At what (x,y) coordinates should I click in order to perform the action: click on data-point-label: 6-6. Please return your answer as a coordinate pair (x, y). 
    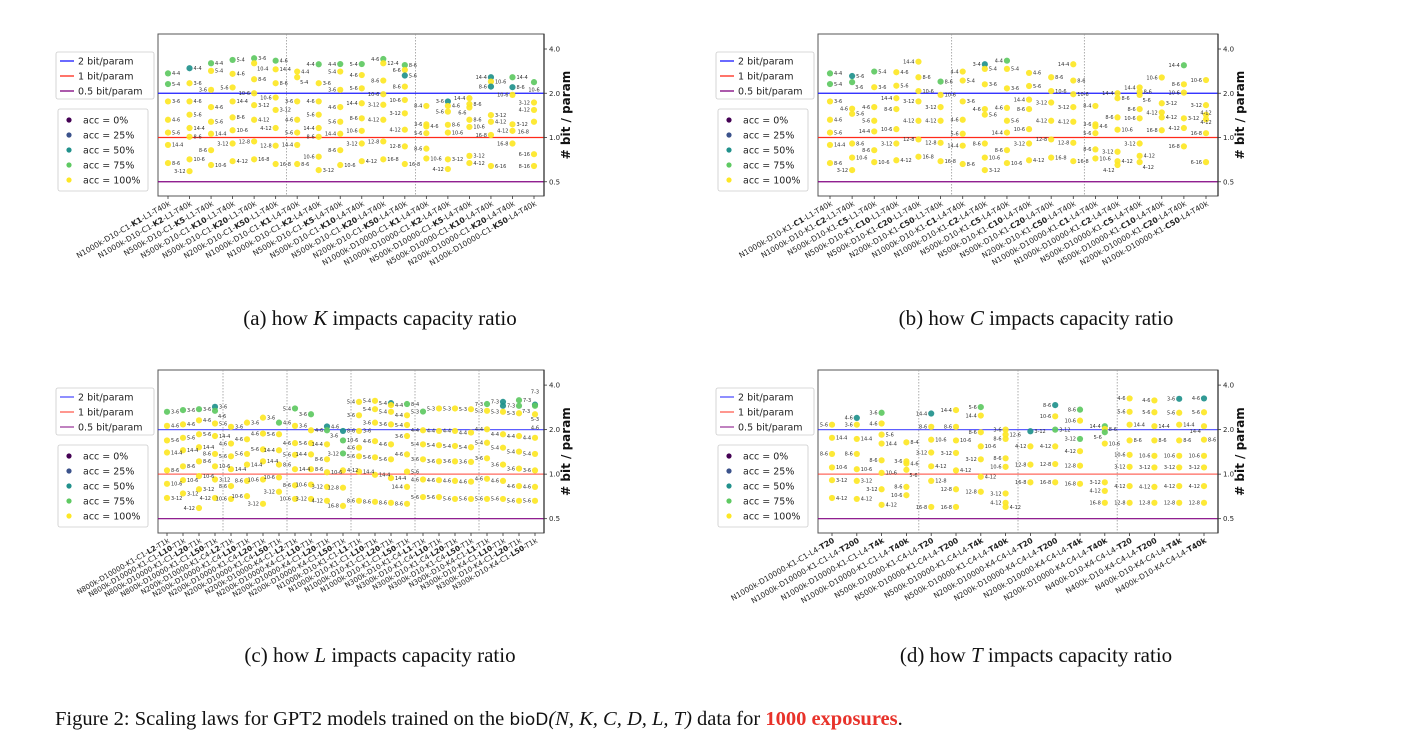
    Looking at the image, I should click on (397, 71).